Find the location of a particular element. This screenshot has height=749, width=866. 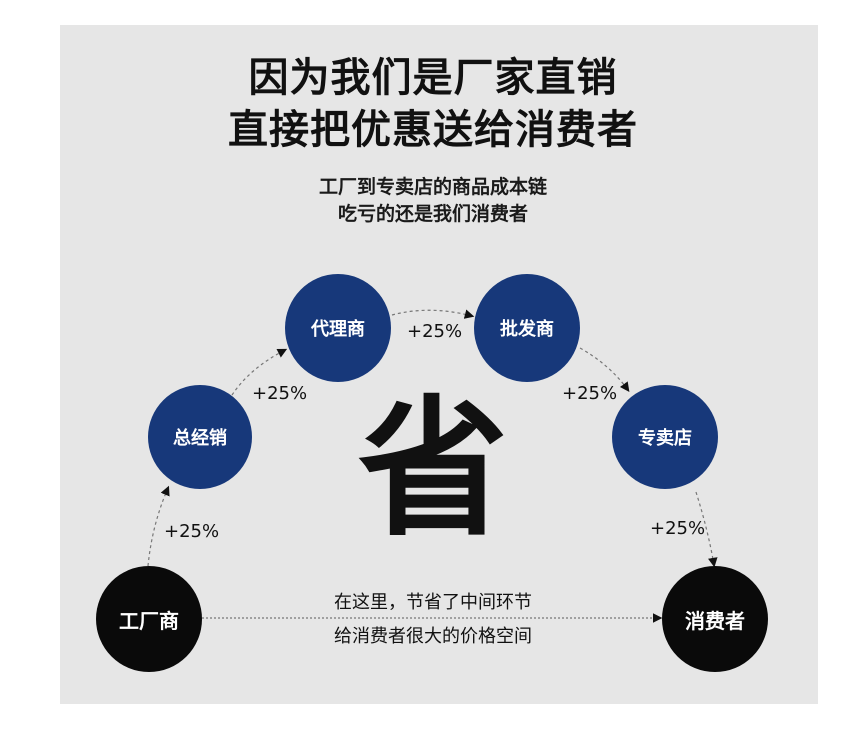

arrow-store-to-consumer is located at coordinates (706, 529).